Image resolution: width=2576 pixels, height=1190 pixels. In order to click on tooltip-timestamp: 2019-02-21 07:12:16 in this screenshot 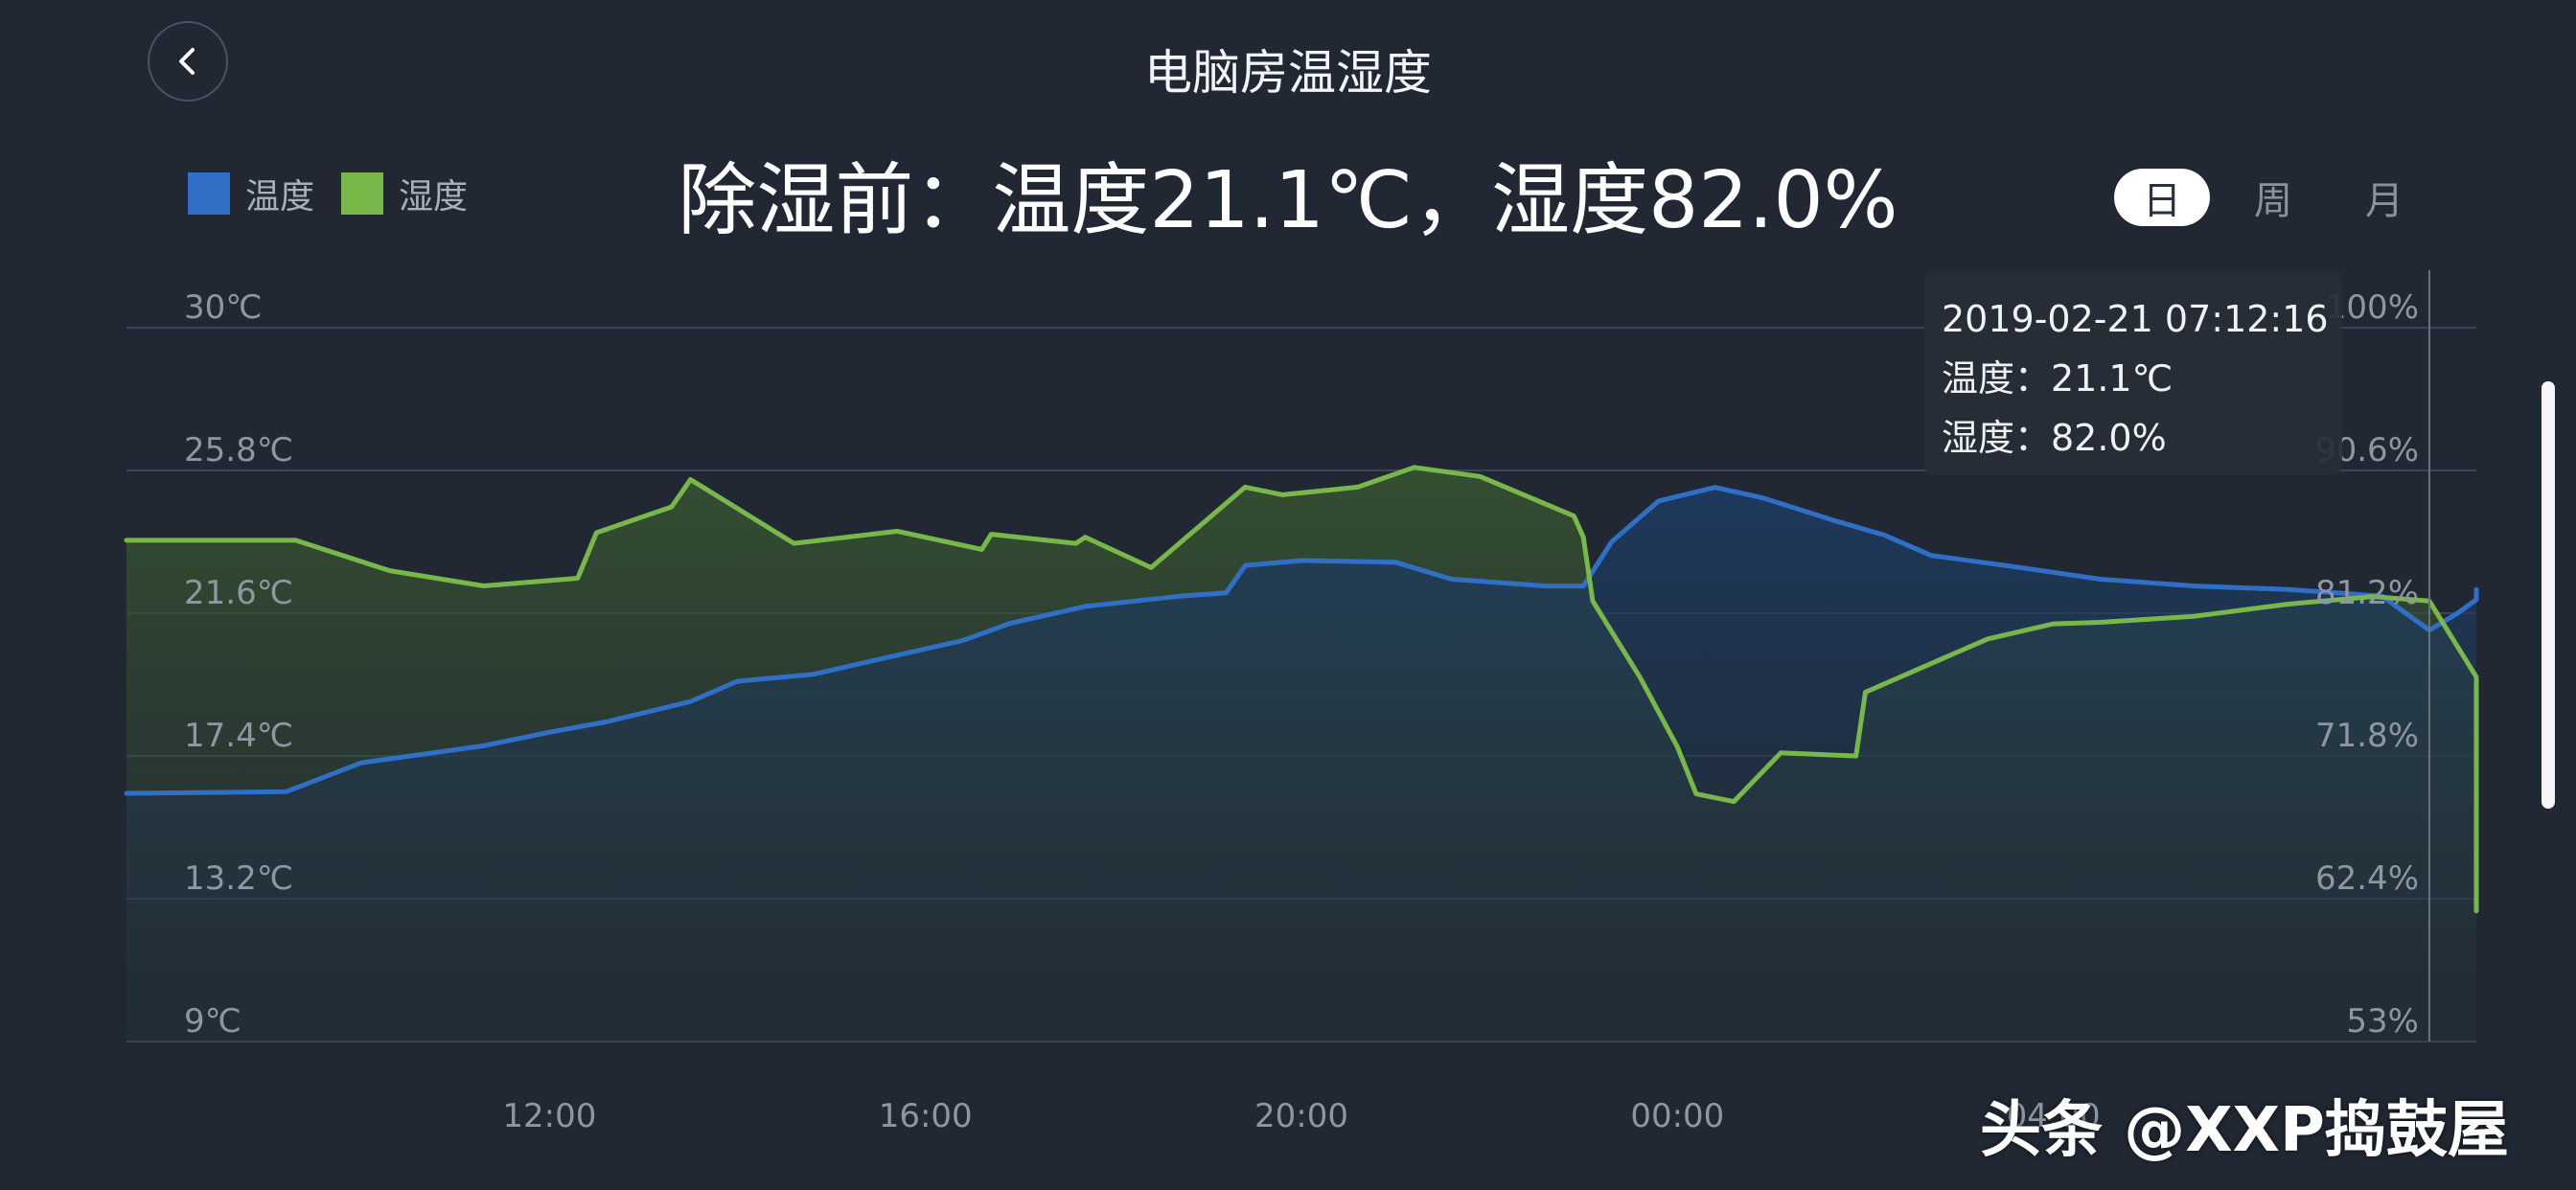, I will do `click(2135, 319)`.